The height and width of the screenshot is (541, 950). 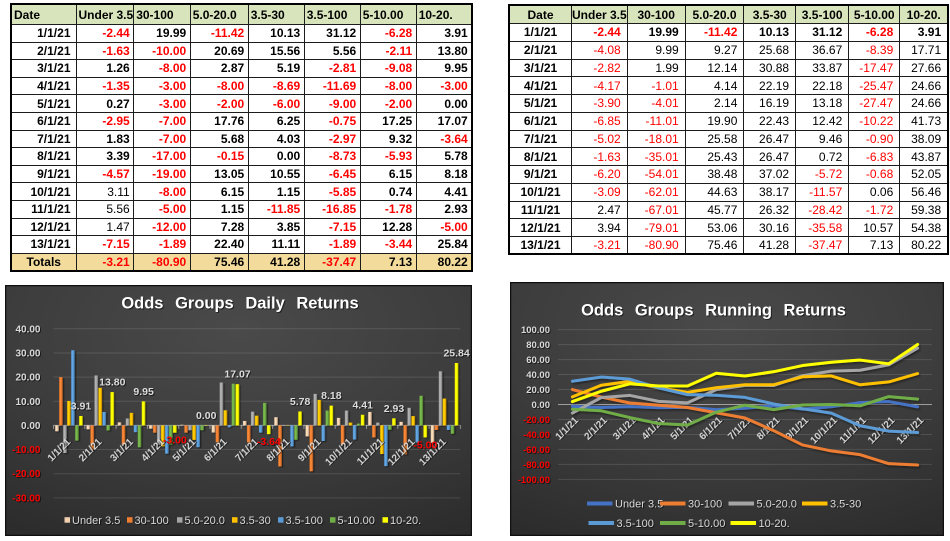 I want to click on svg-text: 30.00, so click(x=27, y=353).